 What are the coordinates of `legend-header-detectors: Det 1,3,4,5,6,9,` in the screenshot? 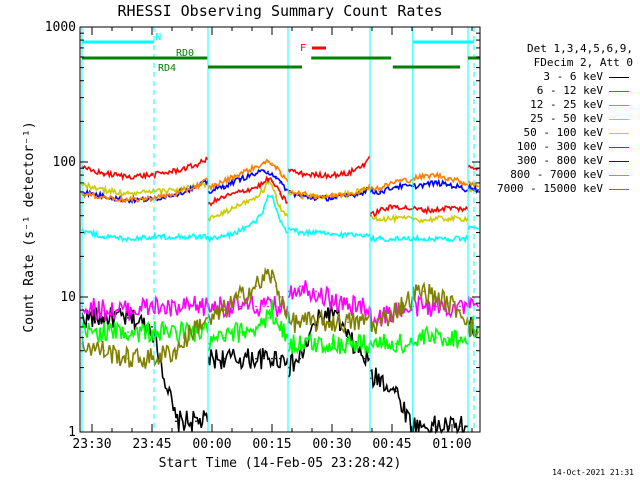 It's located at (580, 48).